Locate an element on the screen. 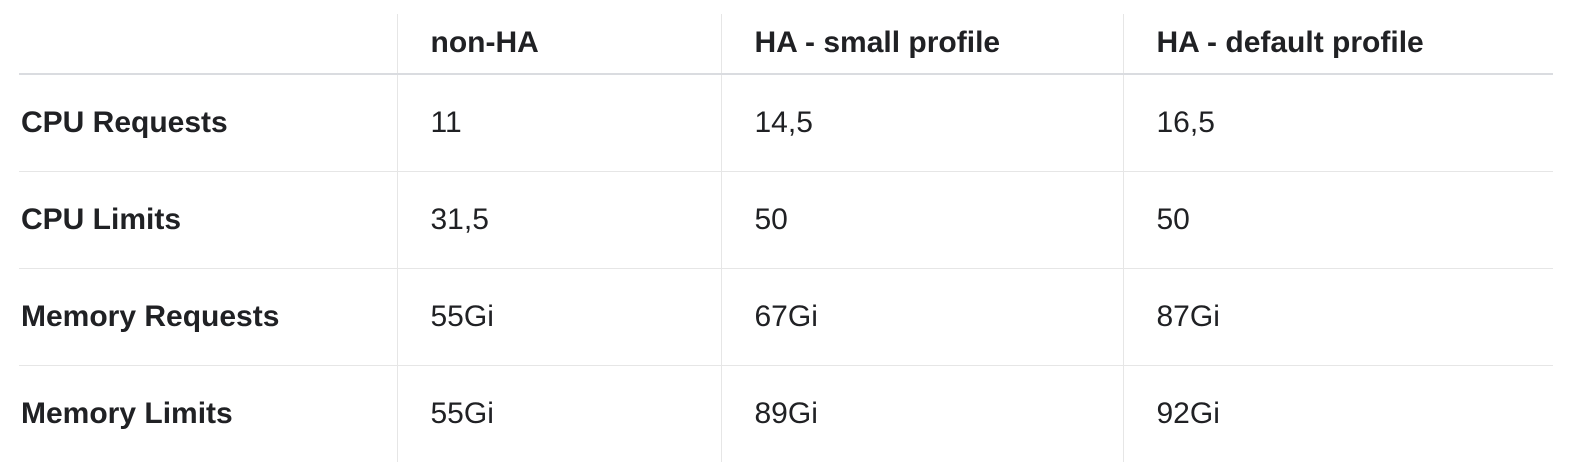 The image size is (1570, 462). table-cell: 31,5 is located at coordinates (559, 220).